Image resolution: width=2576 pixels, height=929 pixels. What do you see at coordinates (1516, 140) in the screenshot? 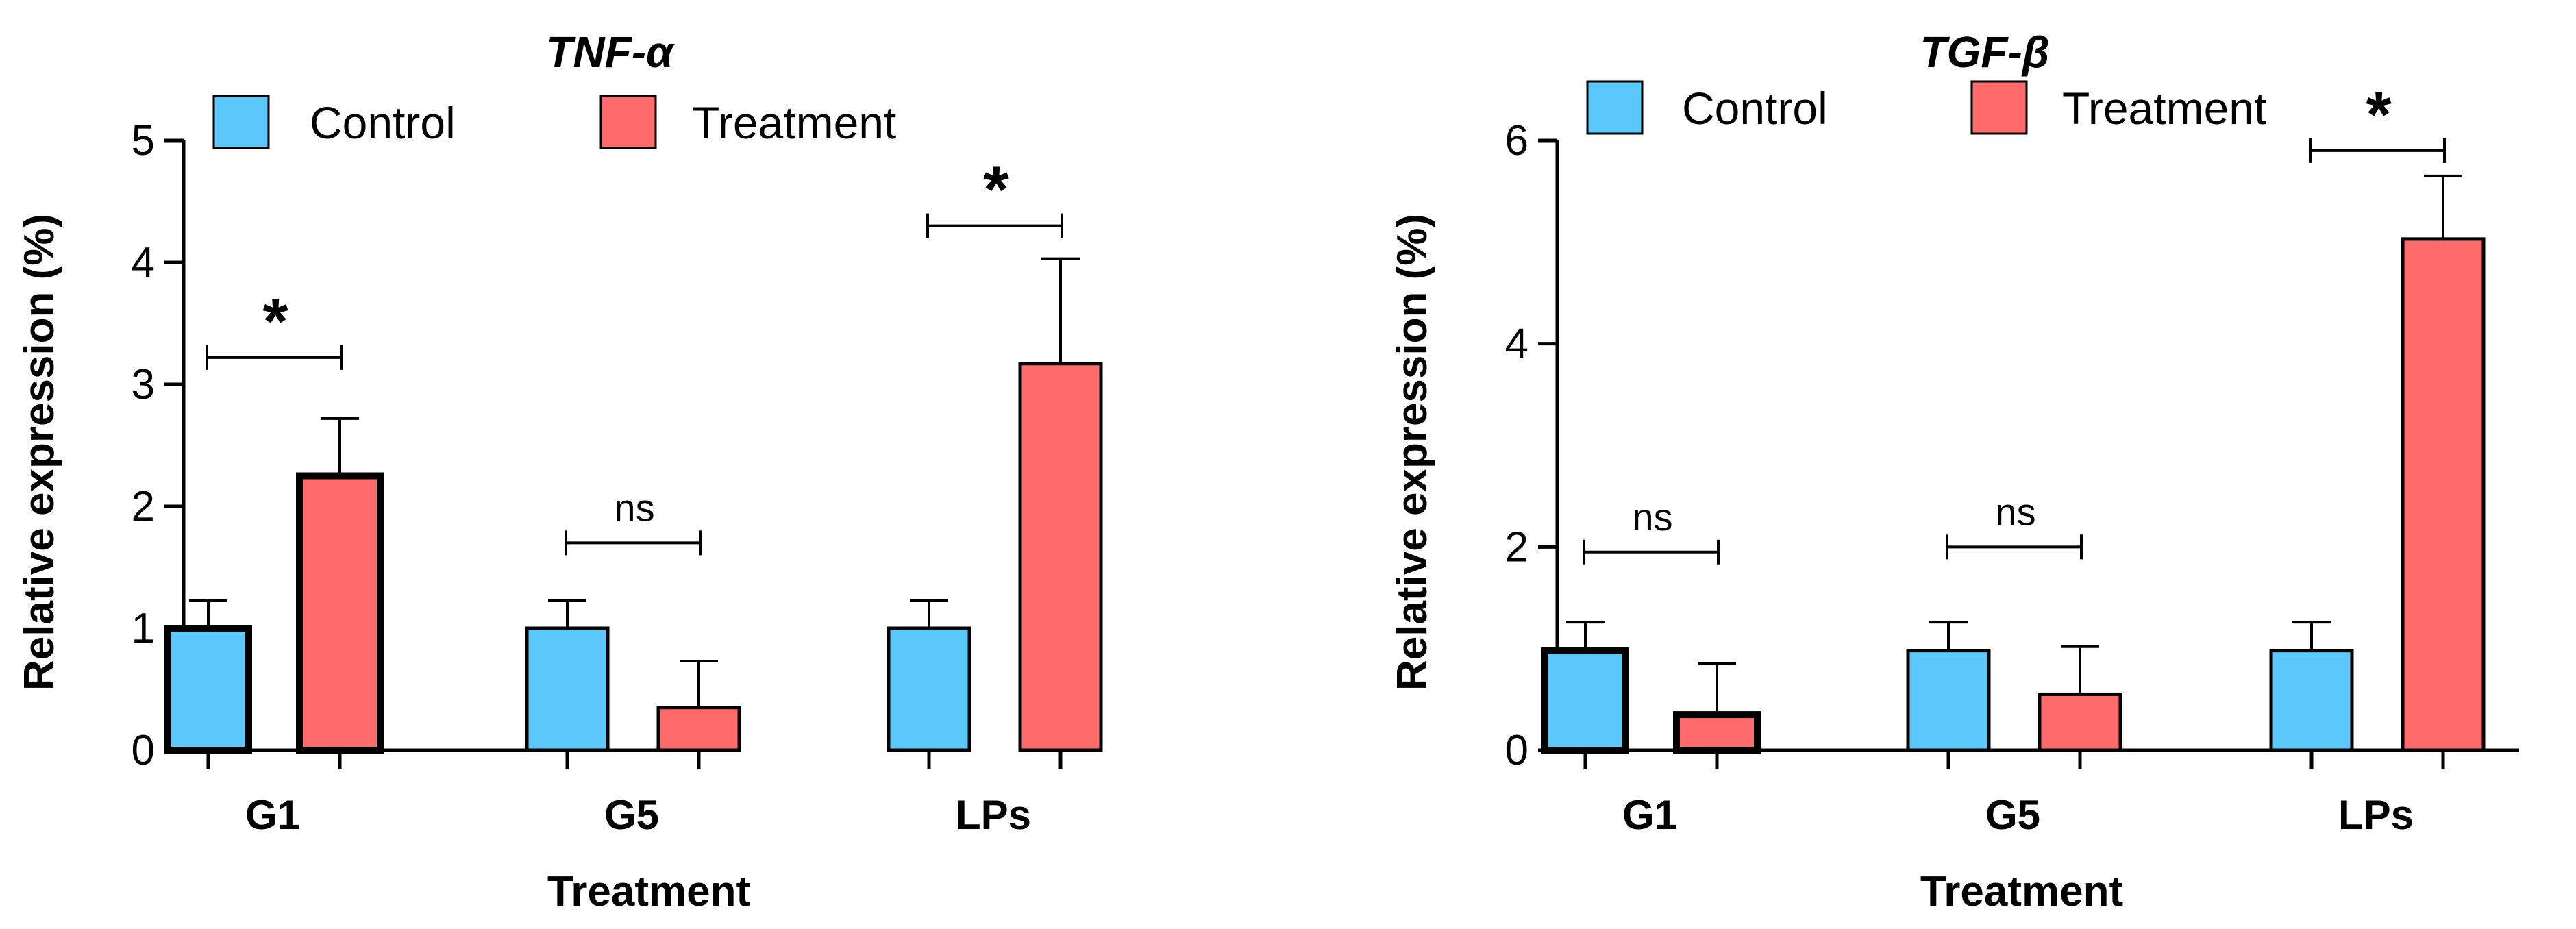
I see `y-tick-label: 6` at bounding box center [1516, 140].